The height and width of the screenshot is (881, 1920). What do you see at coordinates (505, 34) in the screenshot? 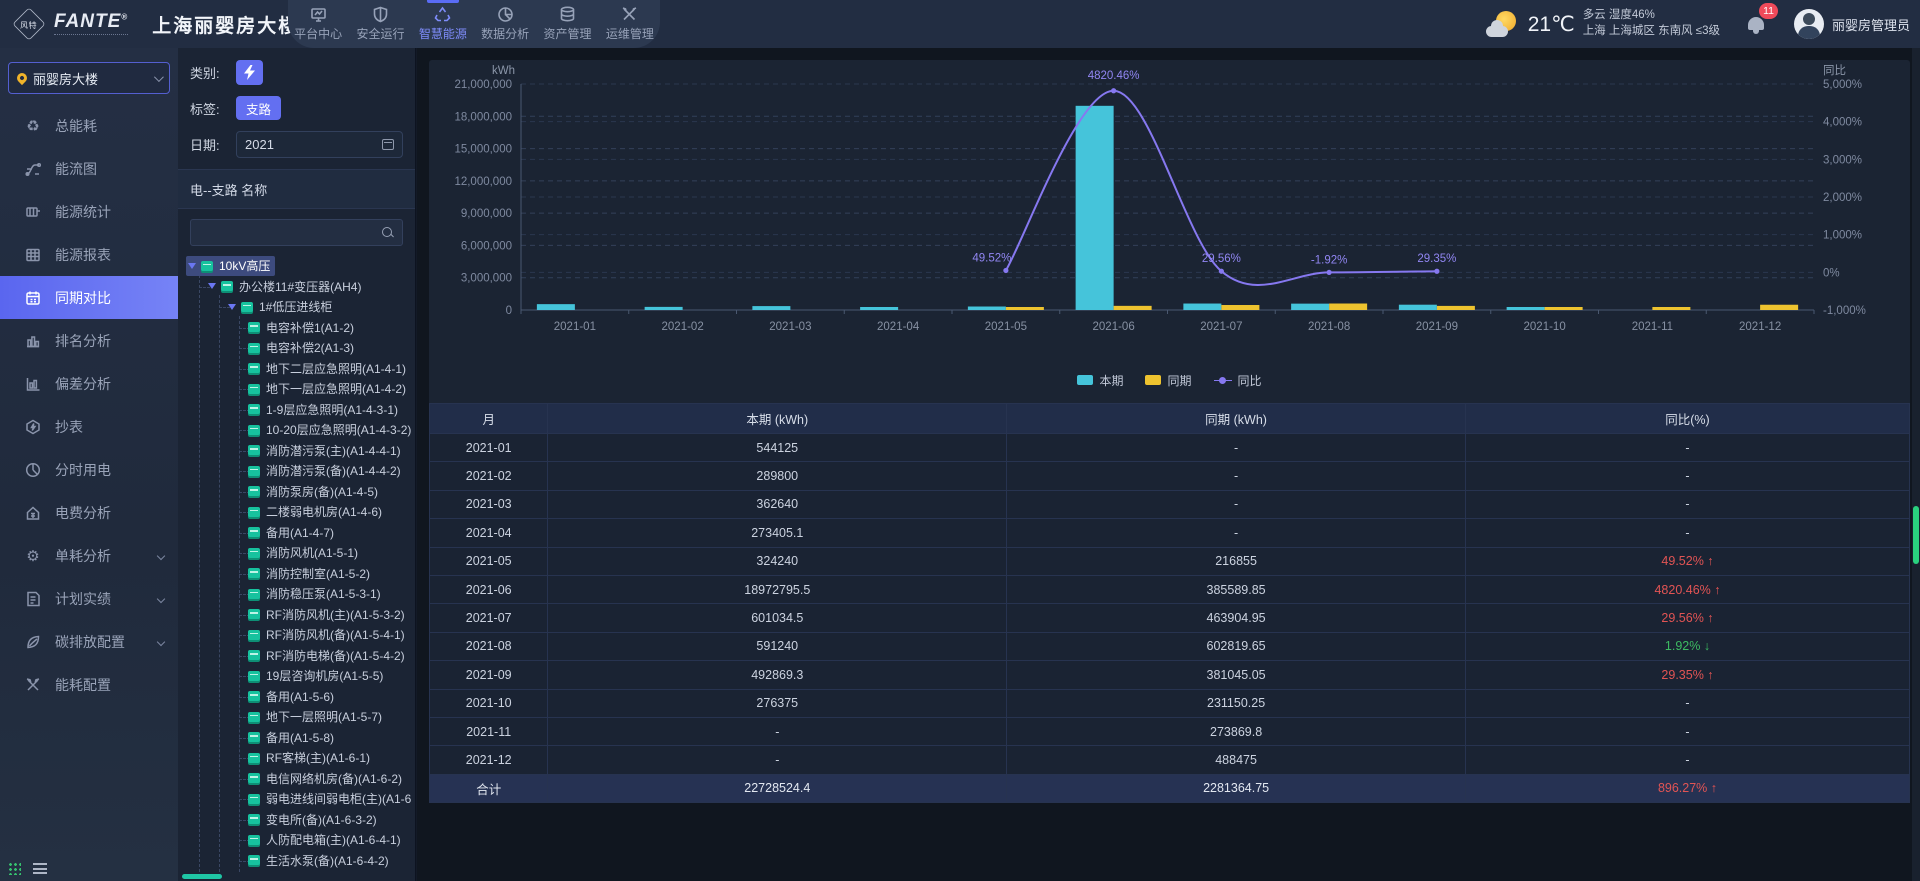
I see `nav-label: 数据分析` at bounding box center [505, 34].